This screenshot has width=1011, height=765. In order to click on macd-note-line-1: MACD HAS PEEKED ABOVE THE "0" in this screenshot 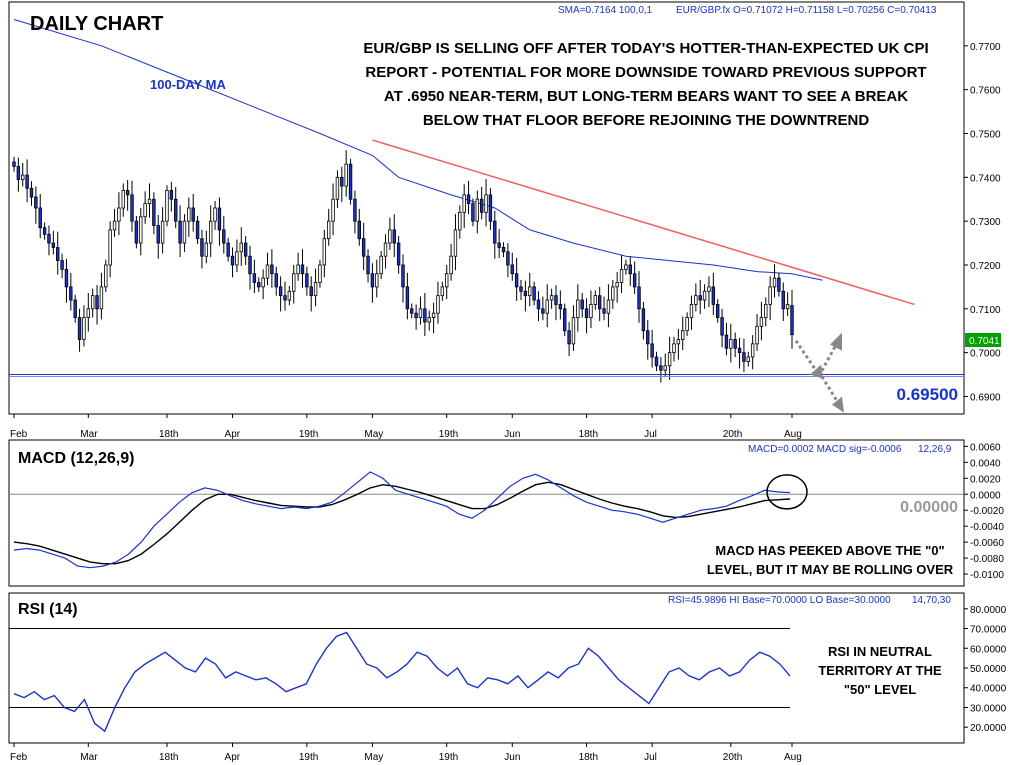, I will do `click(829, 550)`.